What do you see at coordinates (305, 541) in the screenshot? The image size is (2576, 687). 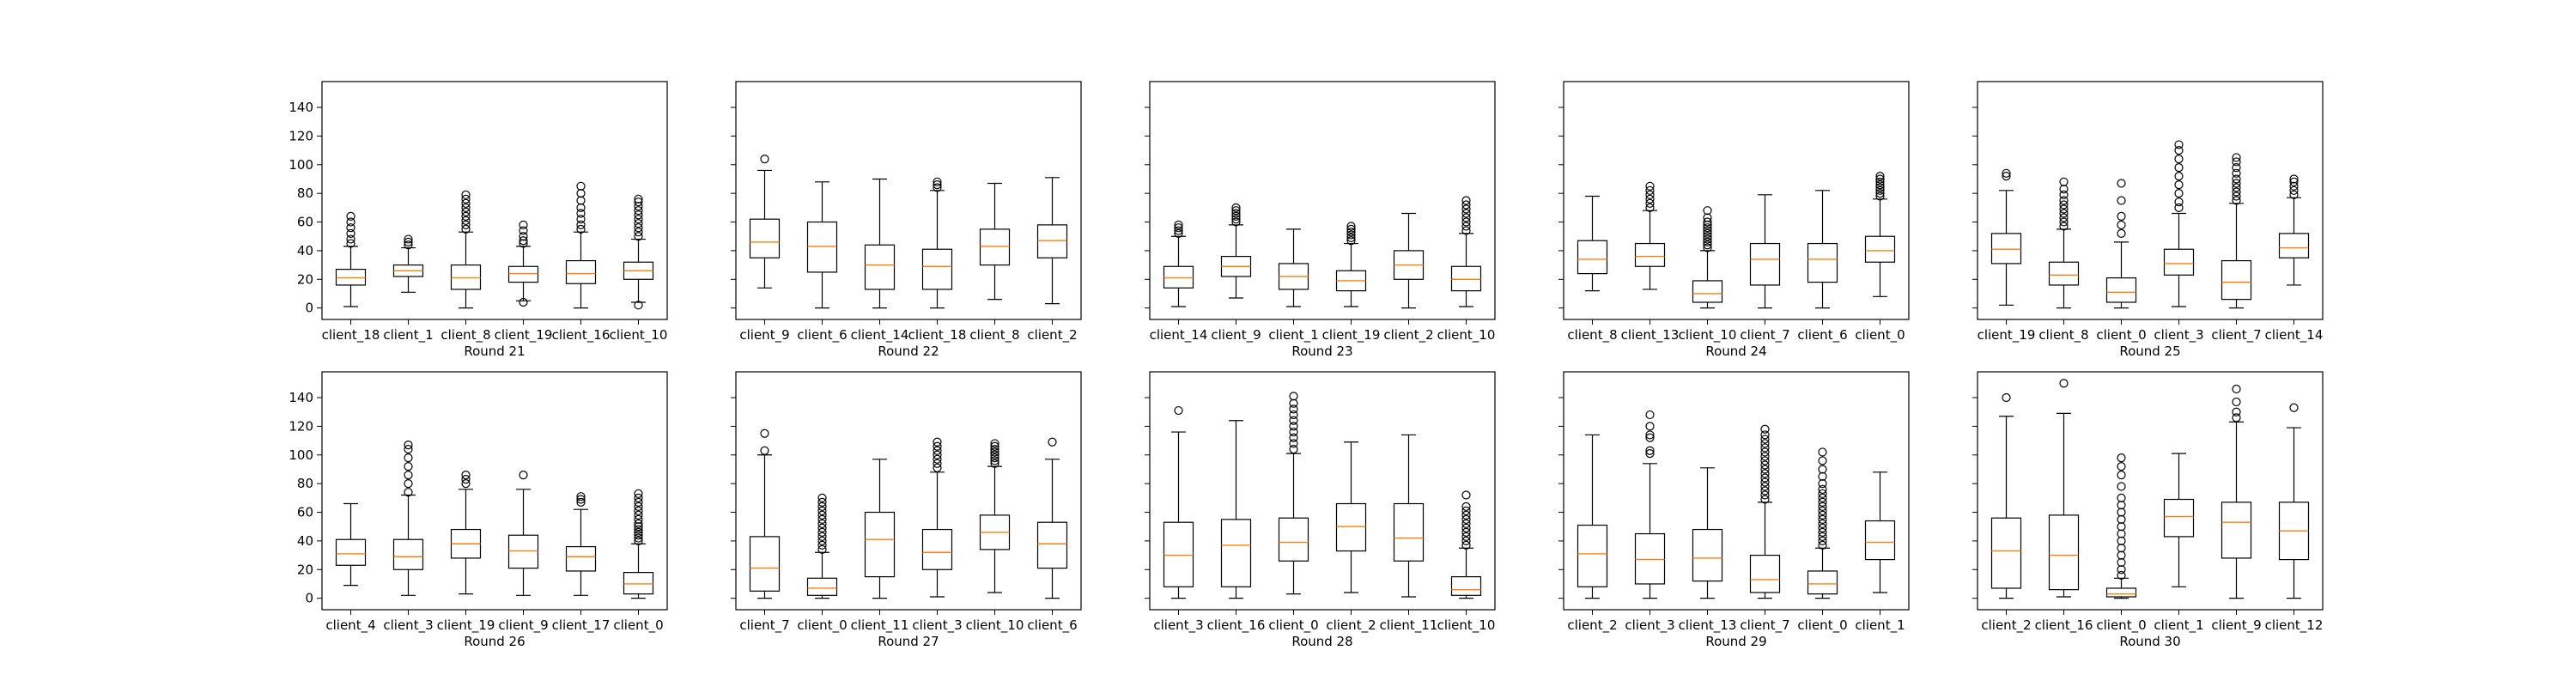 I see `y-tick-label: 40` at bounding box center [305, 541].